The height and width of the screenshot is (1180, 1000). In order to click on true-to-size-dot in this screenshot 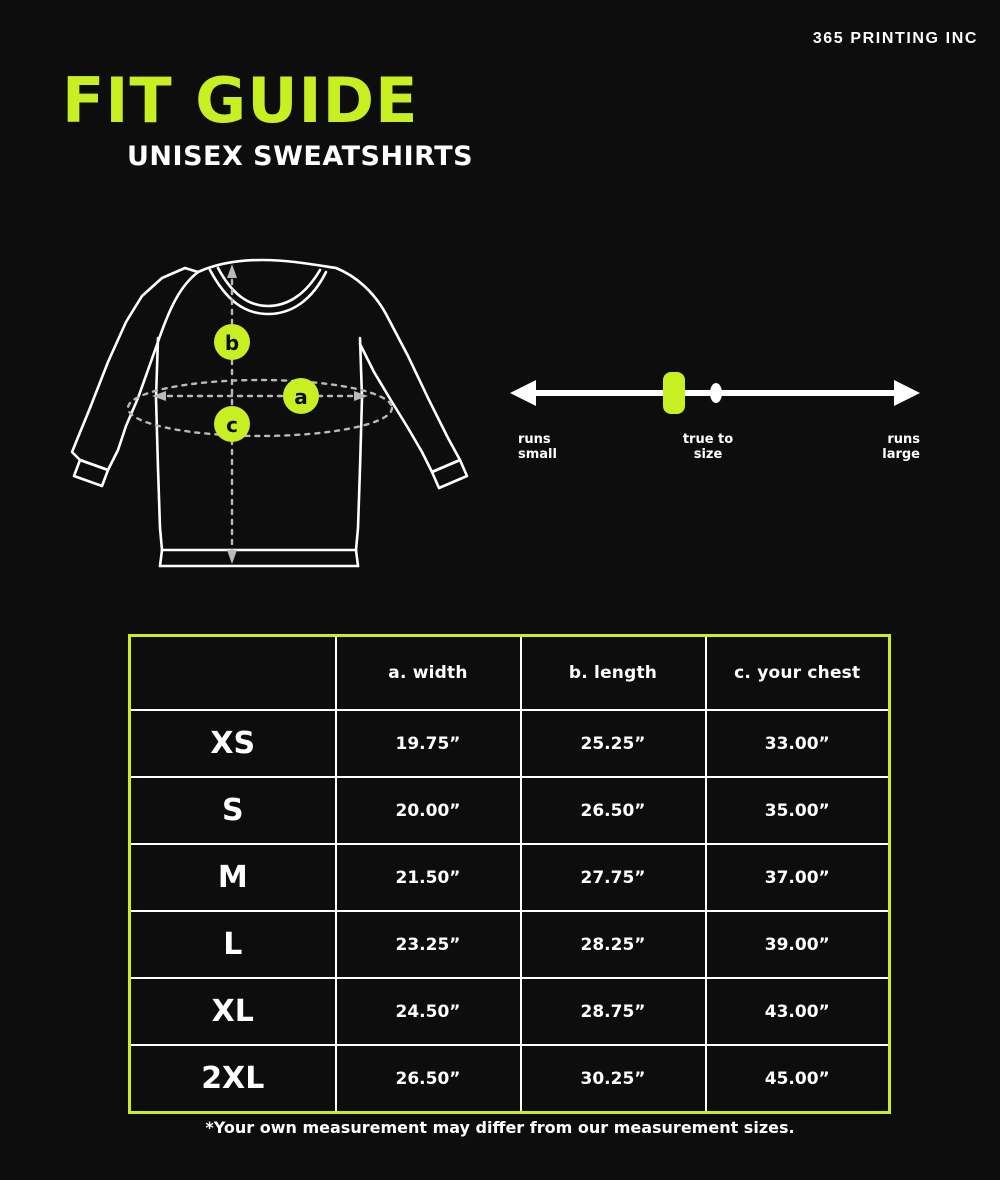, I will do `click(716, 393)`.